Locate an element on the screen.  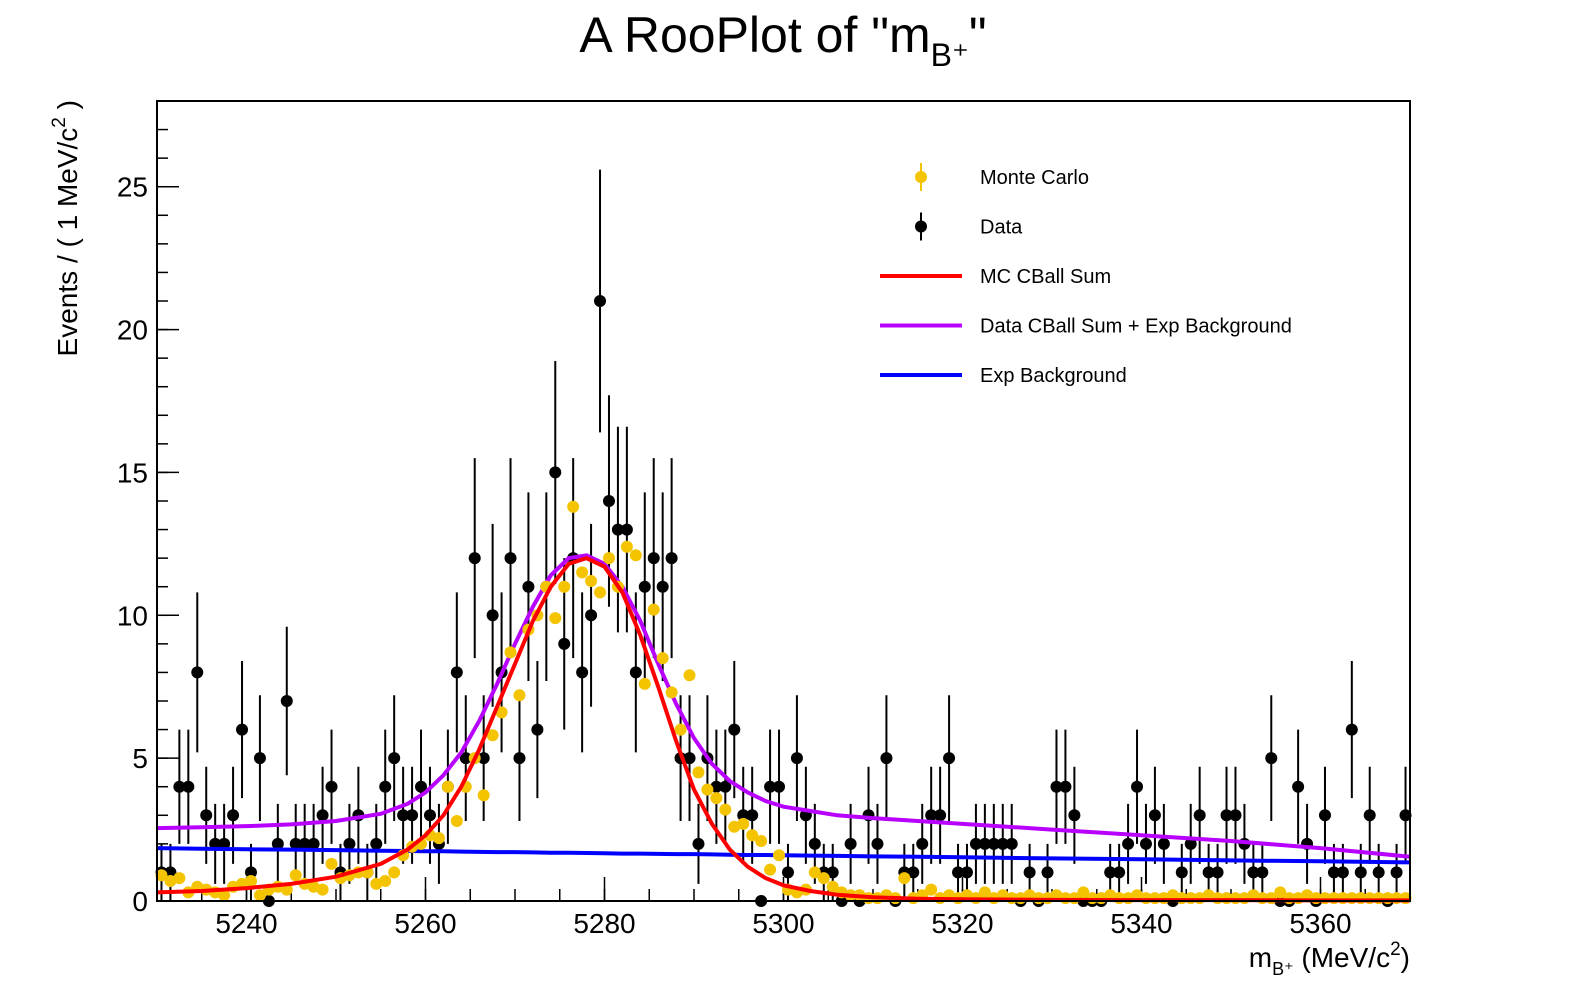
y-label-sup: 2 is located at coordinates (59, 122).